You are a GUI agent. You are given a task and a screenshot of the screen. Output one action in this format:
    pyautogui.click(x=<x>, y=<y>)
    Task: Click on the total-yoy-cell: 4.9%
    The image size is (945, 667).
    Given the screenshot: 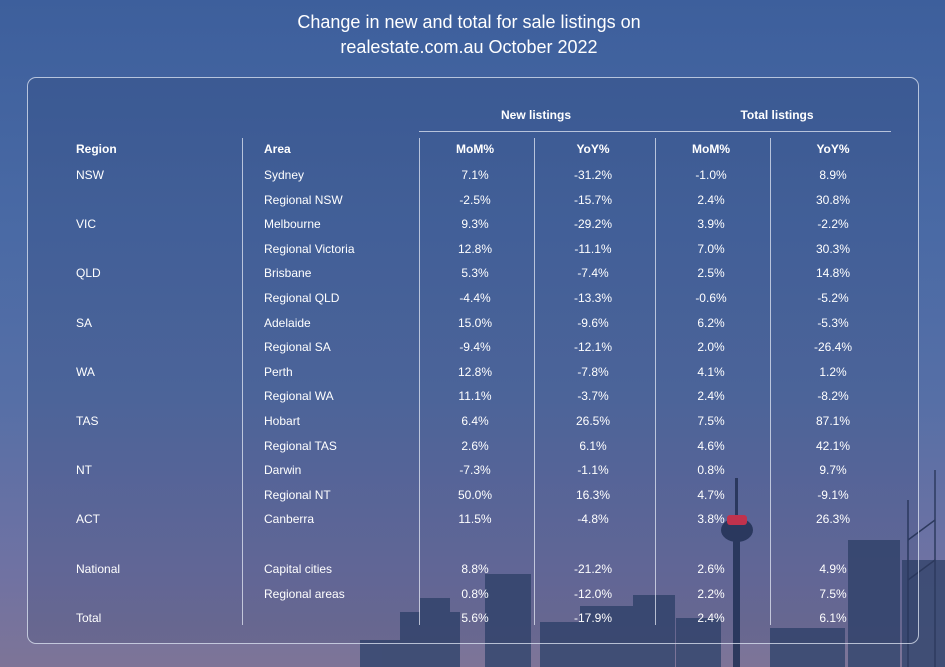 What is the action you would take?
    pyautogui.click(x=833, y=569)
    